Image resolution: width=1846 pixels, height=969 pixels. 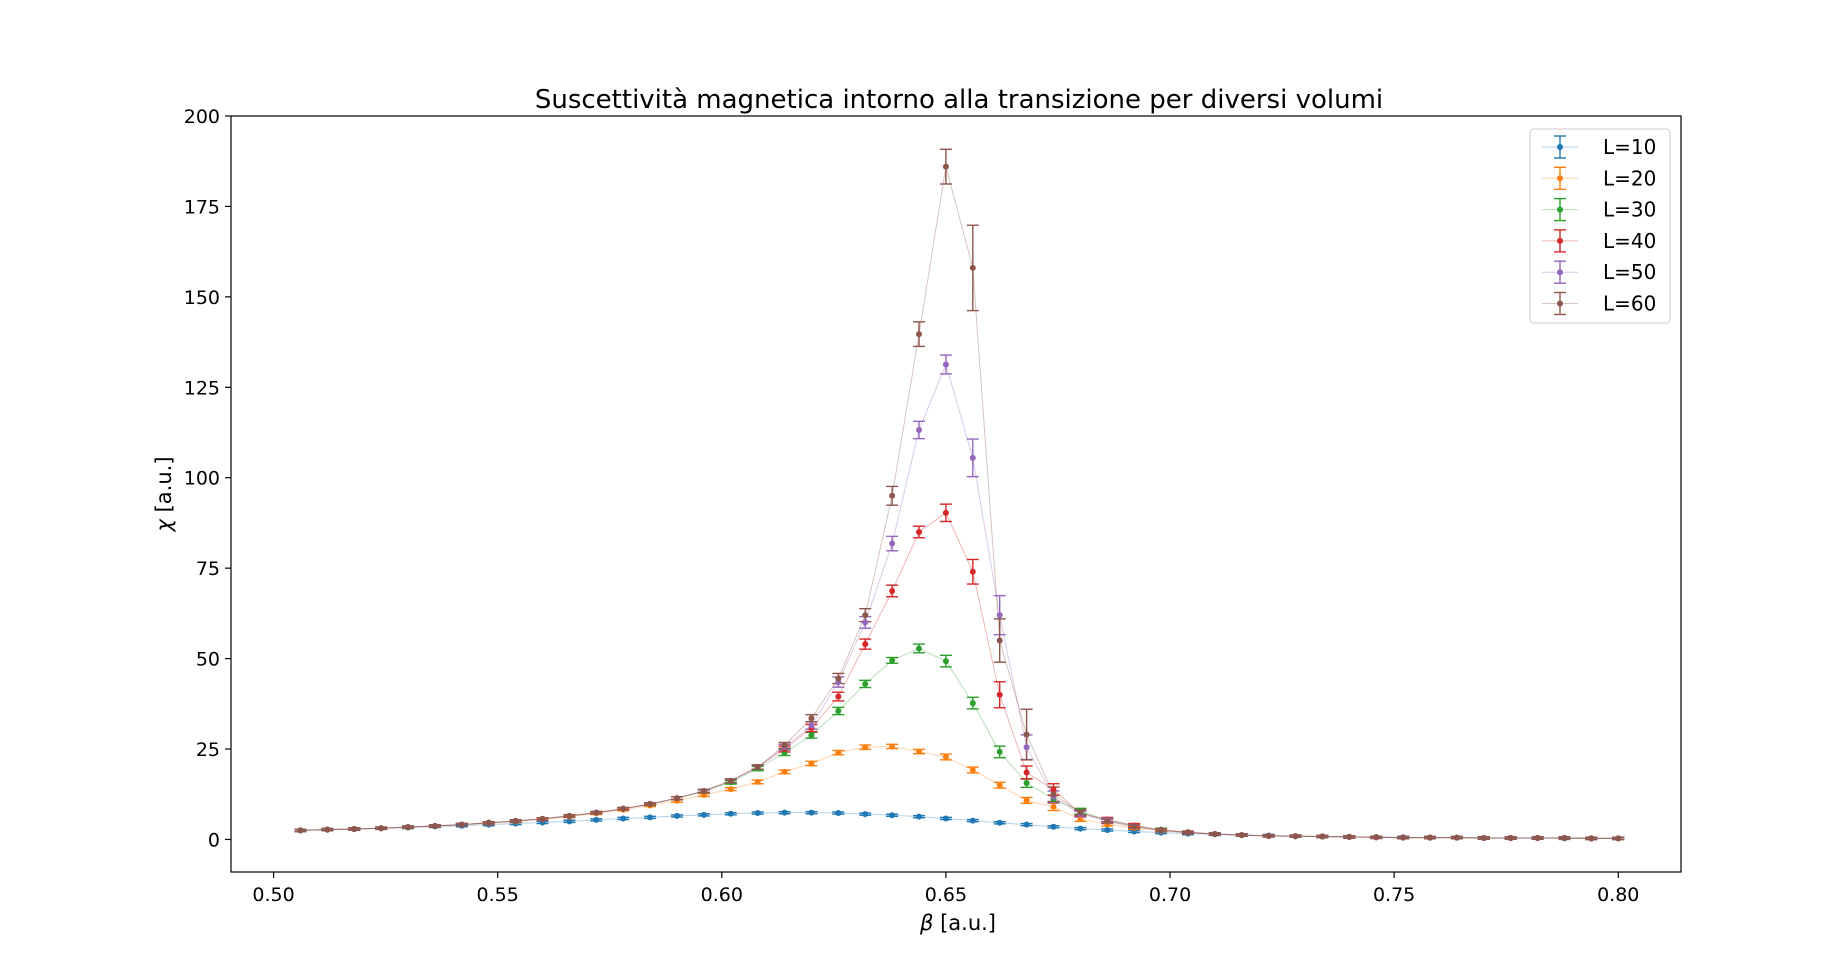 What do you see at coordinates (1599, 210) in the screenshot?
I see `legend-entry-l30: L=30` at bounding box center [1599, 210].